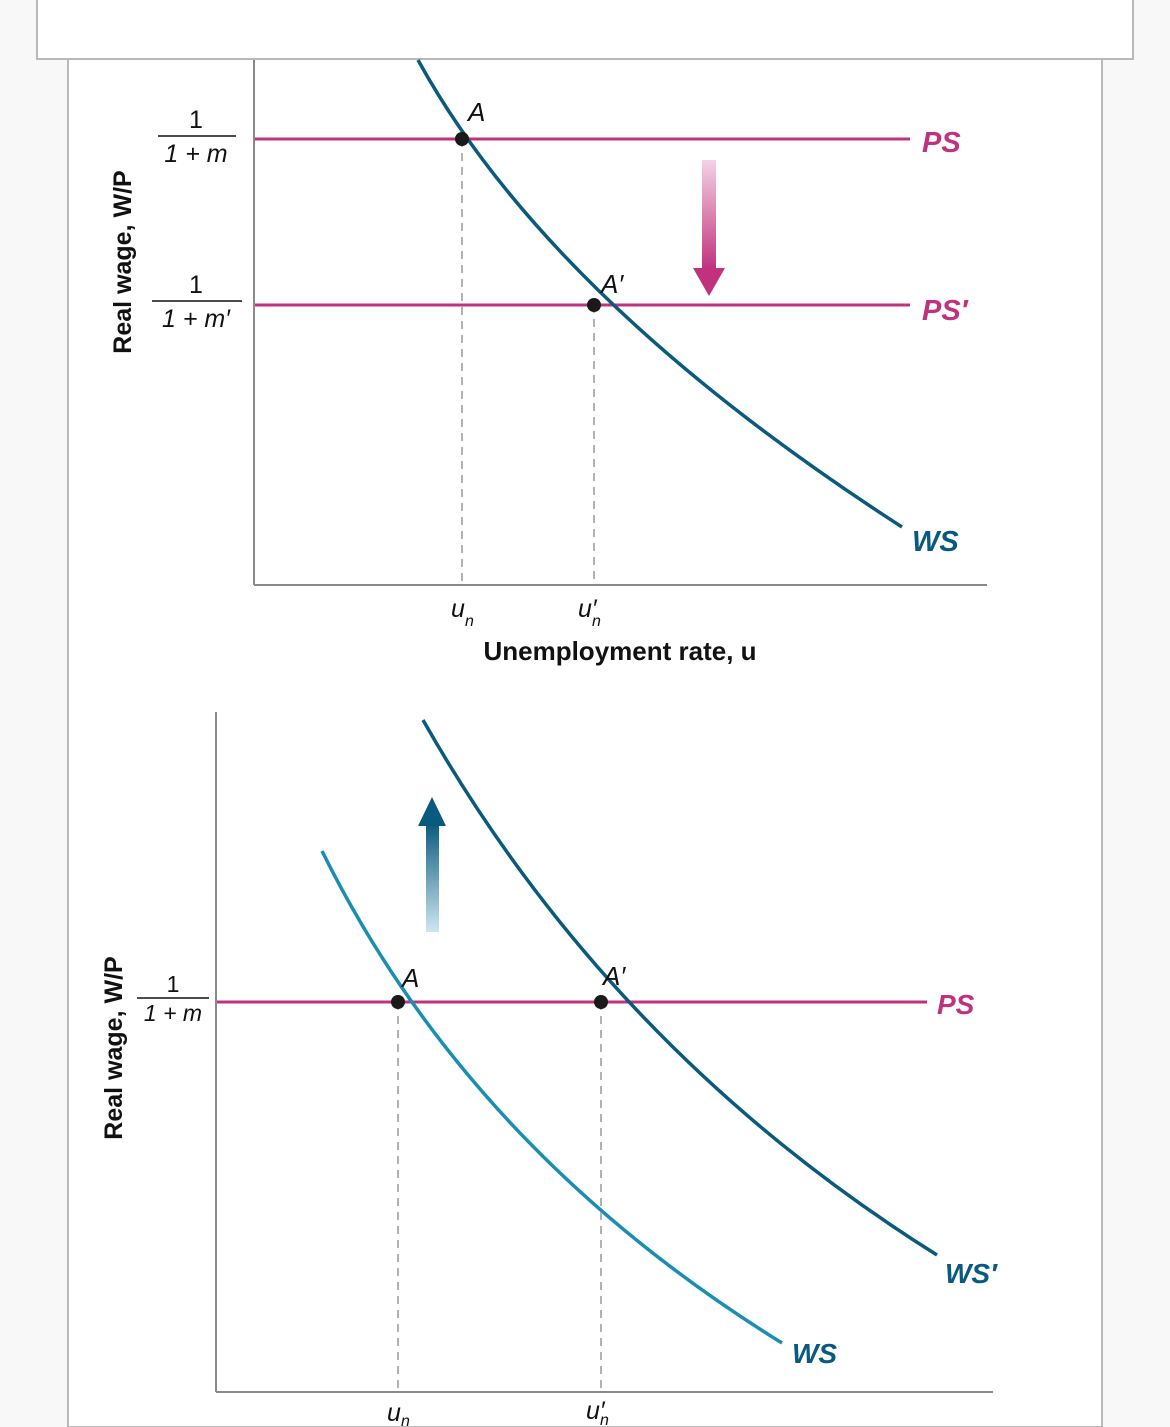 This screenshot has height=1427, width=1170. Describe the element at coordinates (945, 311) in the screenshot. I see `top-ps-prime-label: PS′` at that location.